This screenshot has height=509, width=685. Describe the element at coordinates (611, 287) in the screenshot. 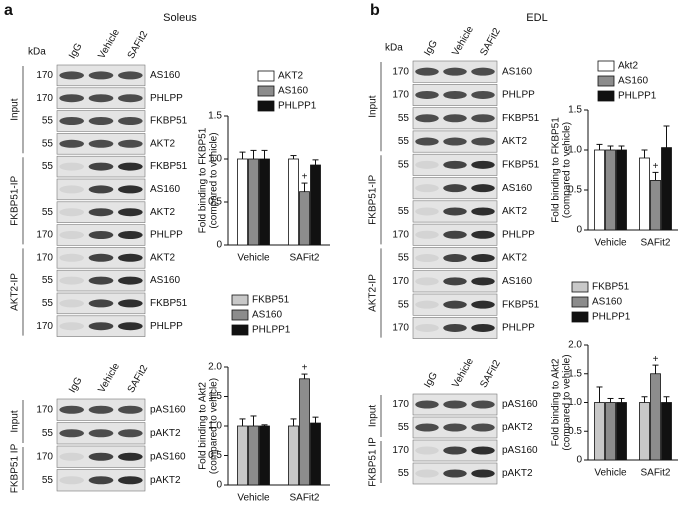

I see `legend-label: FKBP51` at that location.